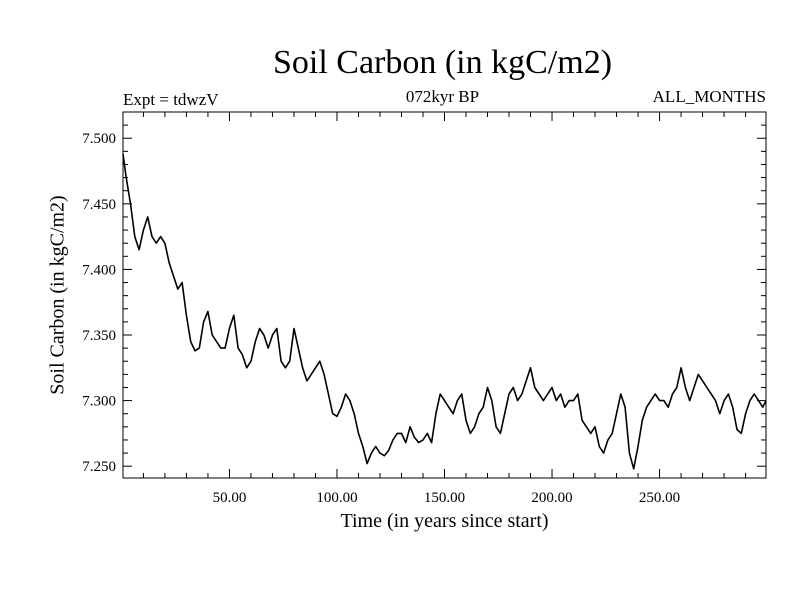 Image resolution: width=800 pixels, height=600 pixels. What do you see at coordinates (99, 467) in the screenshot?
I see `y-tick-label: 7.250` at bounding box center [99, 467].